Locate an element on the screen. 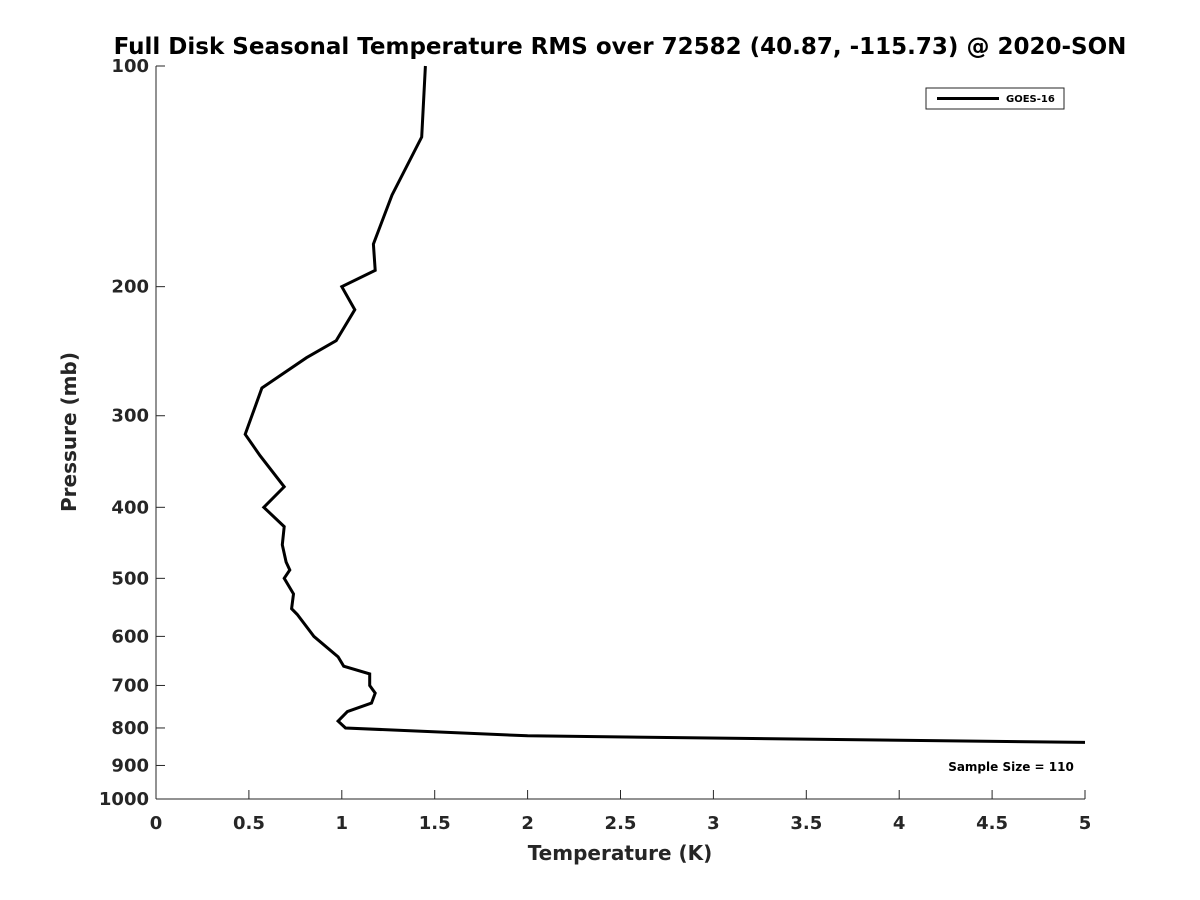  y-tick-label: 400 is located at coordinates (130, 507).